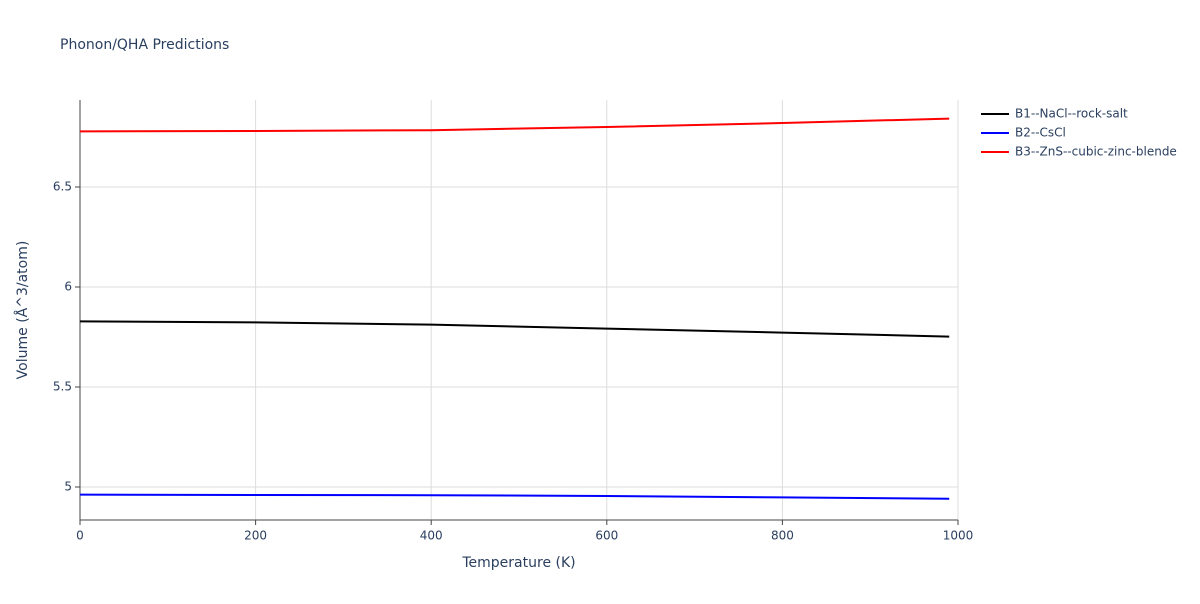 The width and height of the screenshot is (1200, 604). What do you see at coordinates (255, 536) in the screenshot?
I see `x-tick-label: 200` at bounding box center [255, 536].